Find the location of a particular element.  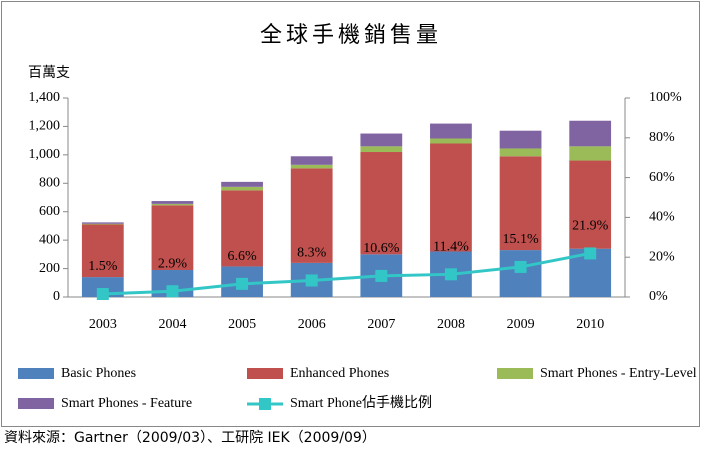

y2-tick-label: 40% is located at coordinates (662, 217).